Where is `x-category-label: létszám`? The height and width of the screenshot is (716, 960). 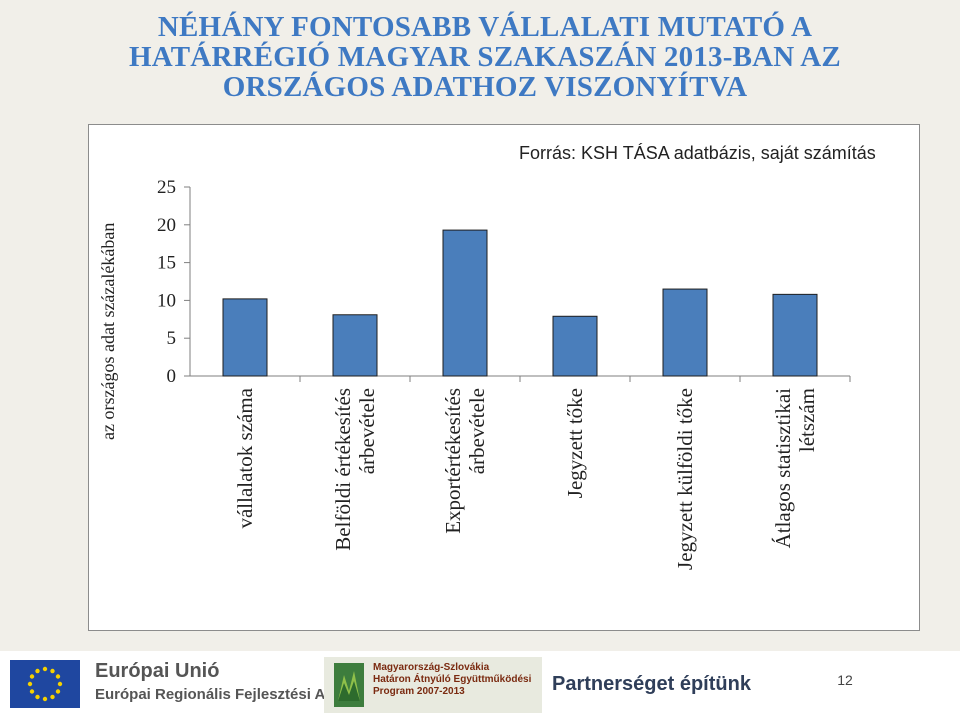 x-category-label: létszám is located at coordinates (807, 420).